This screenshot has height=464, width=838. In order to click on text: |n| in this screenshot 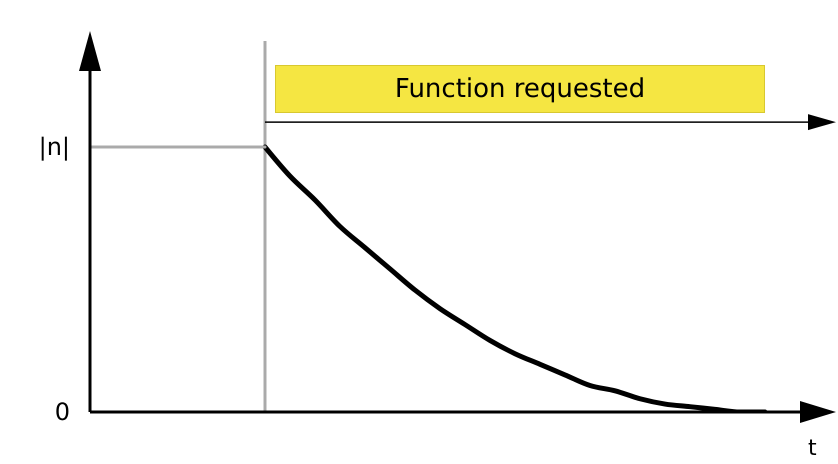, I will do `click(54, 147)`.